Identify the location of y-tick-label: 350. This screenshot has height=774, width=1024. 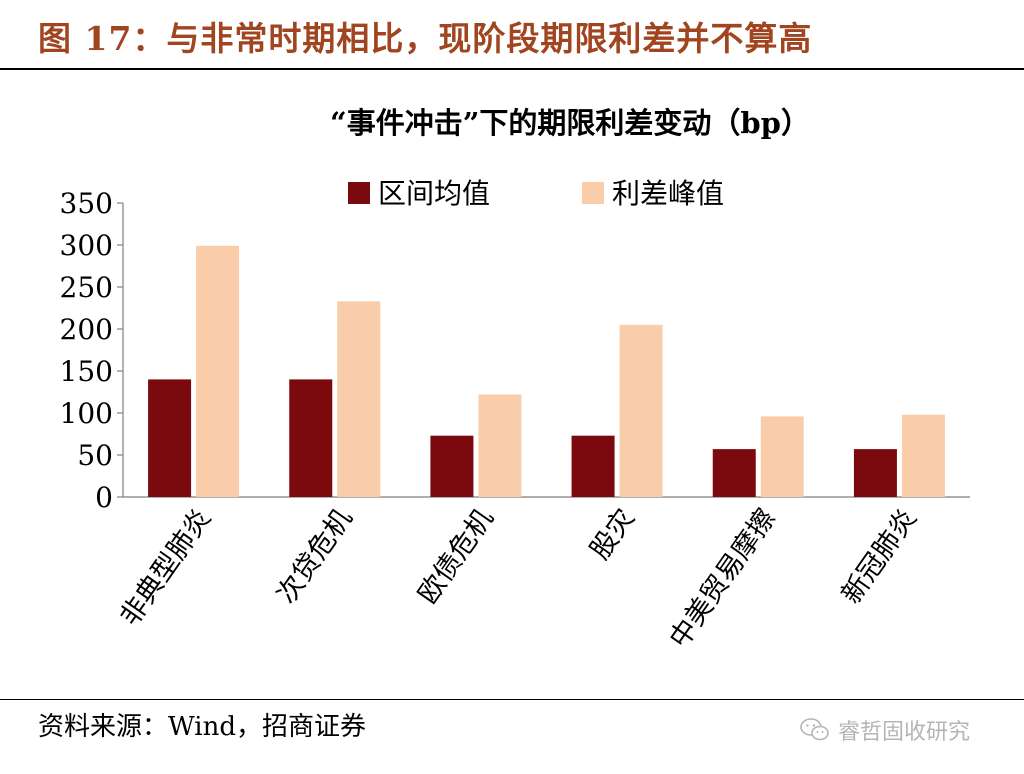
(86, 203).